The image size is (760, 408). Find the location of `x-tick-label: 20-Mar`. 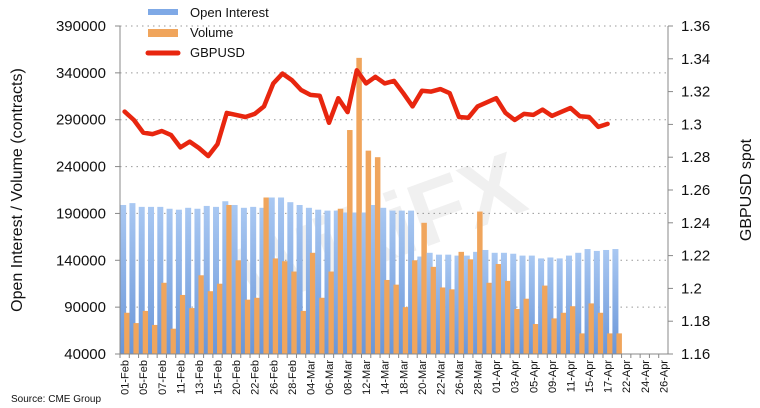

x-tick-label: 20-Mar is located at coordinates (423, 377).